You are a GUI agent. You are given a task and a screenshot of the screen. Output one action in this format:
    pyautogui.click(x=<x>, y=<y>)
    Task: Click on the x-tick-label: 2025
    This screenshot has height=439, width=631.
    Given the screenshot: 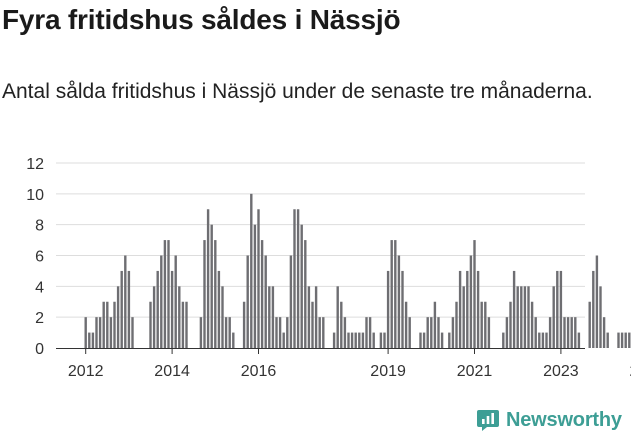 What is the action you would take?
    pyautogui.click(x=630, y=371)
    